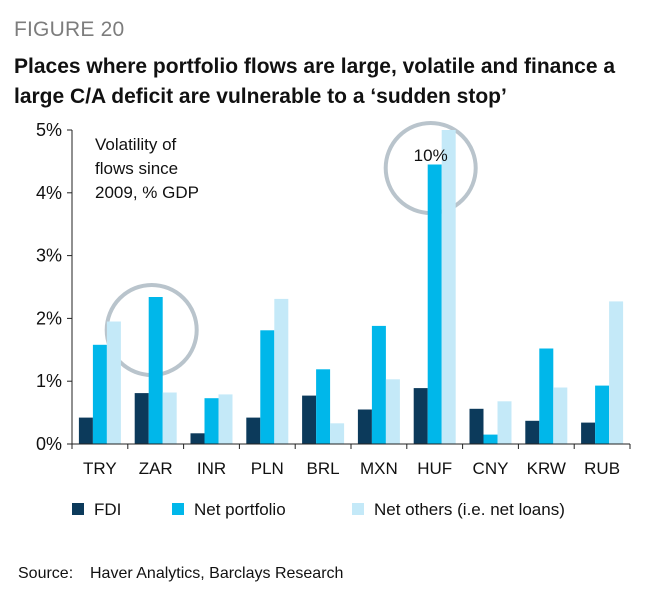  Describe the element at coordinates (337, 433) in the screenshot. I see `bar-net-others-brl` at that location.